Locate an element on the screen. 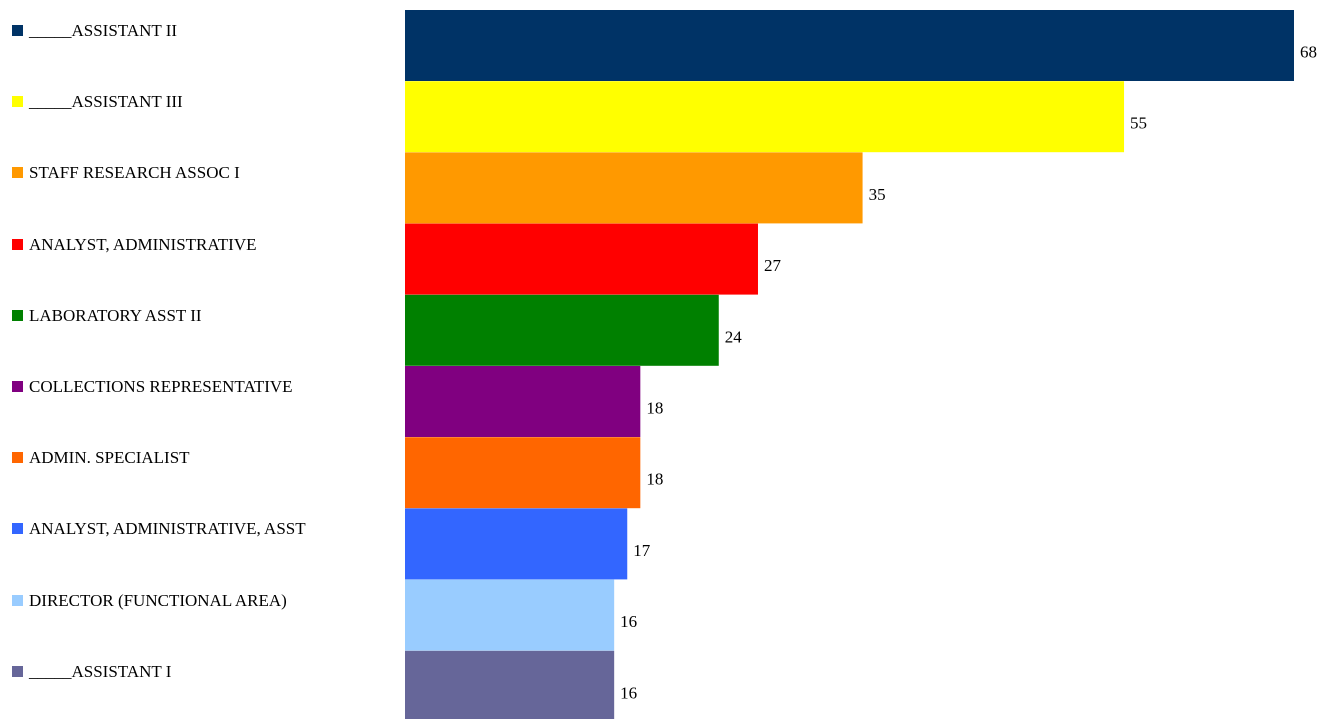 The height and width of the screenshot is (719, 1335). legend-label: ANALYST, ADMINISTRATIVE is located at coordinates (143, 244).